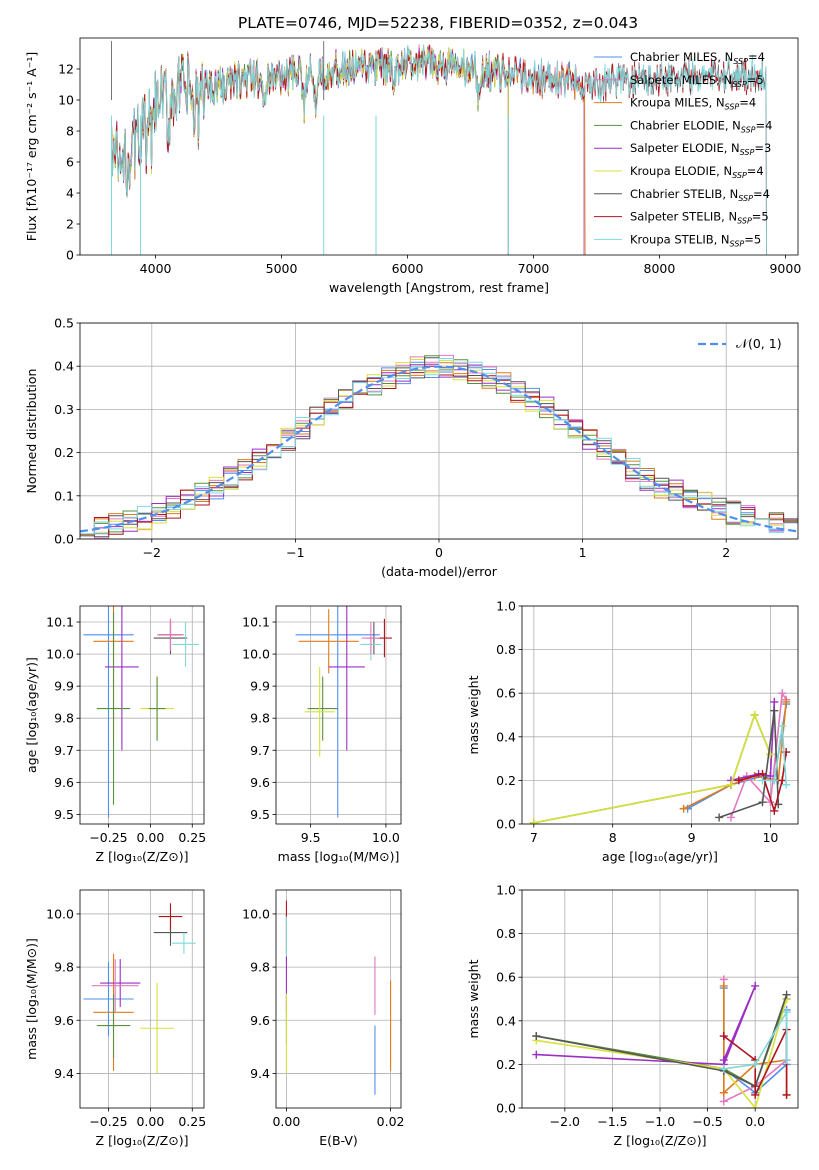 Image resolution: width=819 pixels, height=1170 pixels. I want to click on x-tick-label: 9.5, so click(311, 837).